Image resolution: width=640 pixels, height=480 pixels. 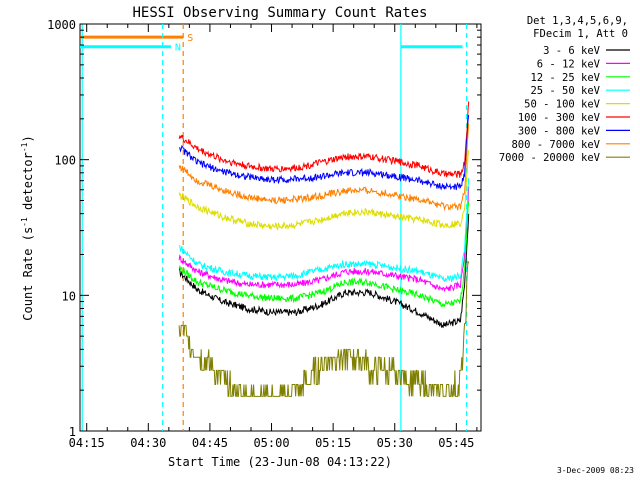 I want to click on x-tick-label-3: 05:00, so click(x=271, y=443).